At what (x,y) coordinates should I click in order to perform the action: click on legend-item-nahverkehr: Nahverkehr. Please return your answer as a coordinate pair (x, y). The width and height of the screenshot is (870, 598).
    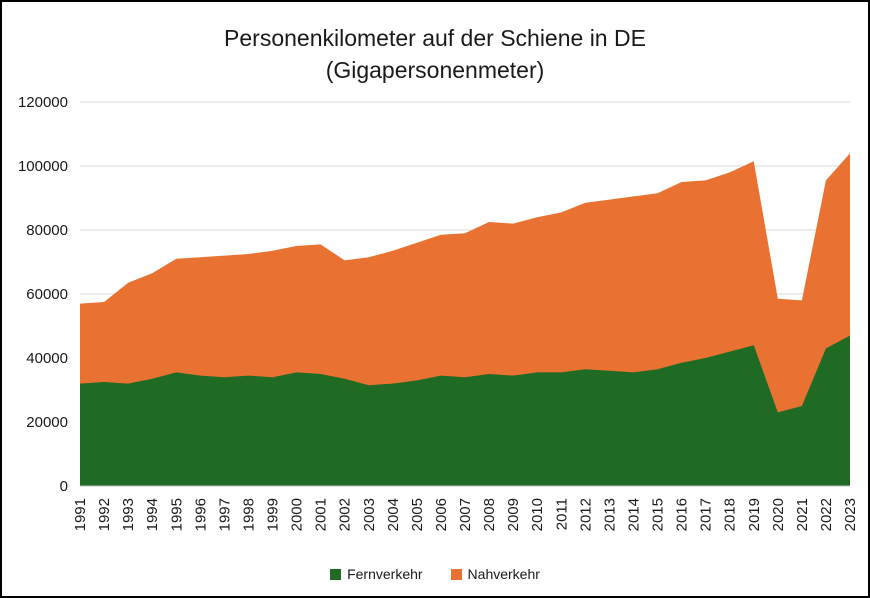
    Looking at the image, I should click on (495, 574).